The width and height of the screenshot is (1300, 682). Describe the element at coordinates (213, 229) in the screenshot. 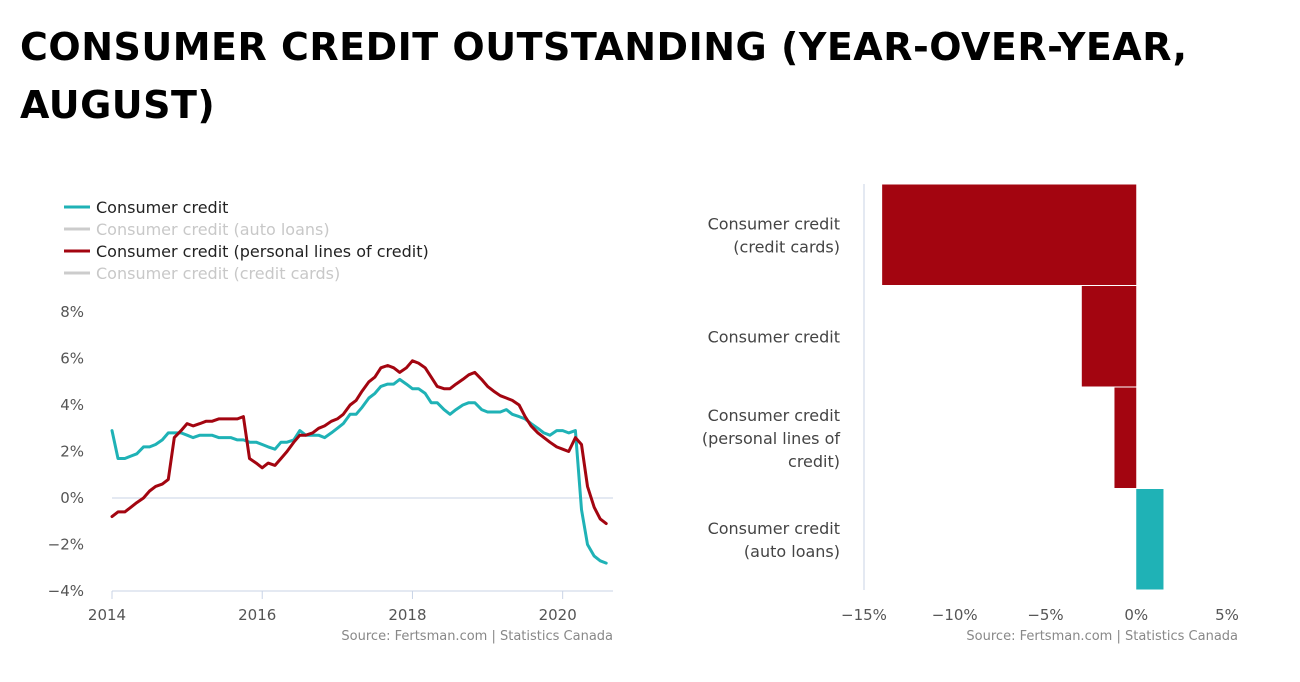

I see `legend-item: Consumer credit (auto loans)` at that location.